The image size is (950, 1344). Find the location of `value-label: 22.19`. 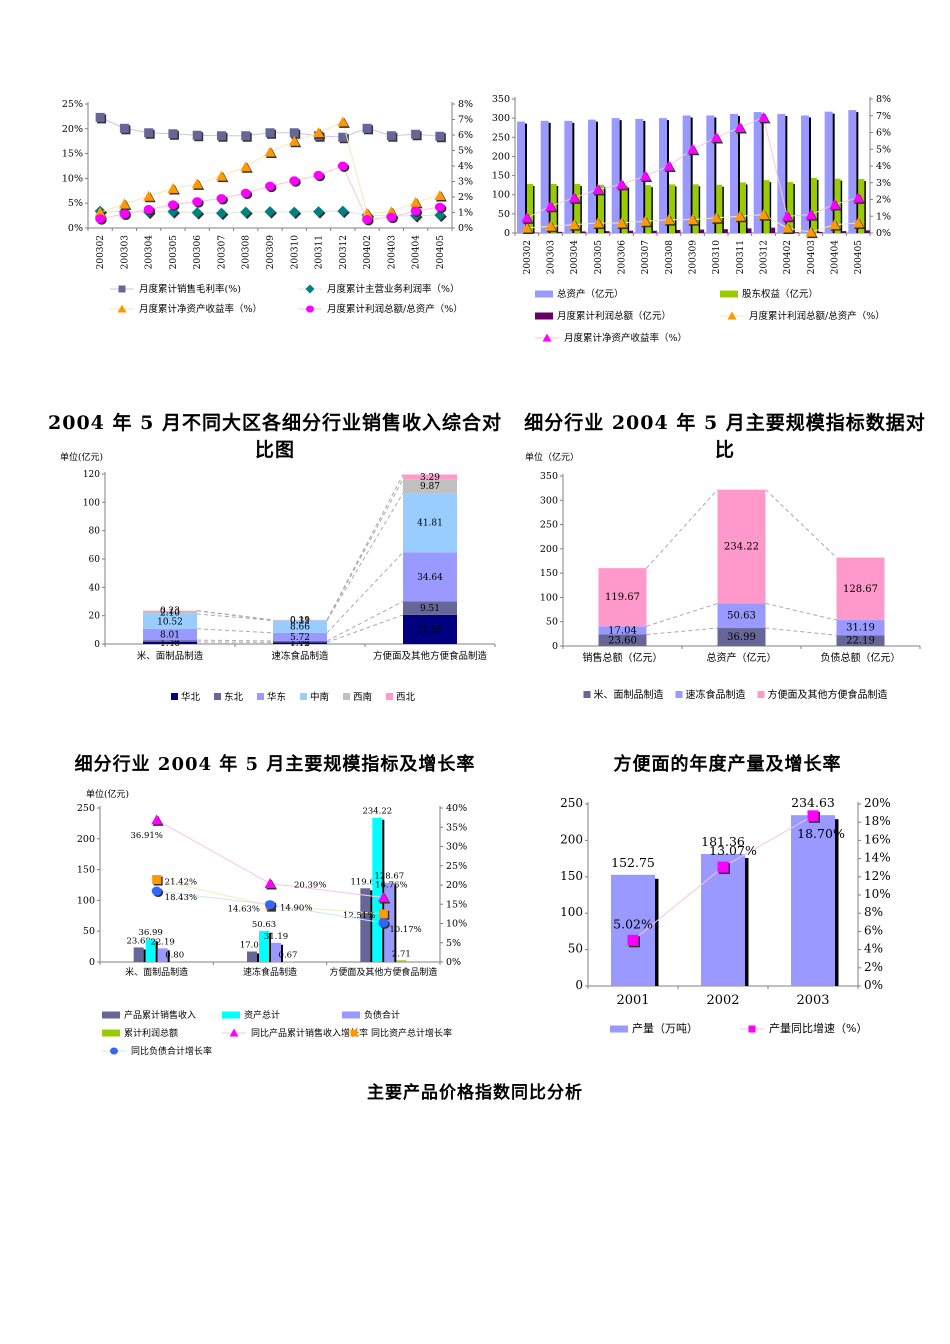

value-label: 22.19 is located at coordinates (162, 942).